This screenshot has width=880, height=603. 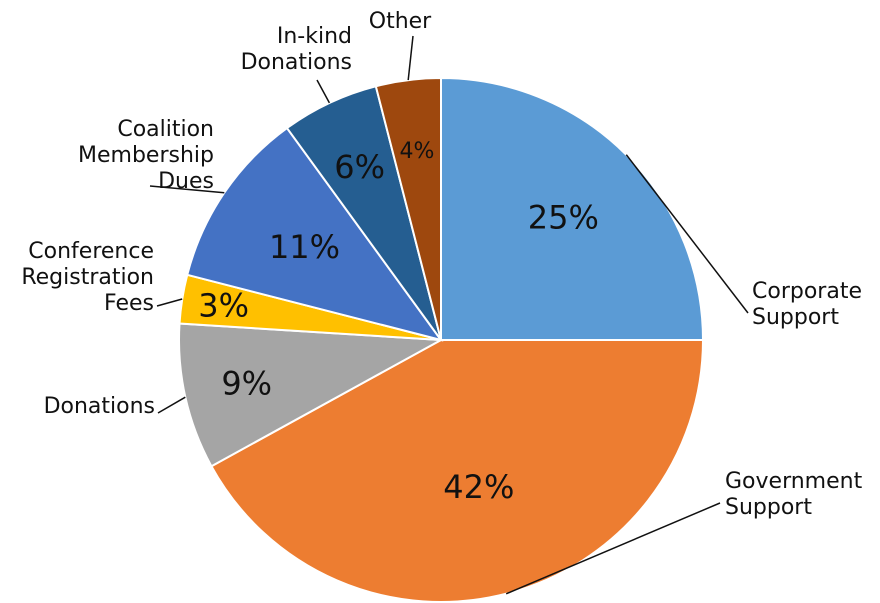 I want to click on pie-slice-donations, so click(x=311, y=395).